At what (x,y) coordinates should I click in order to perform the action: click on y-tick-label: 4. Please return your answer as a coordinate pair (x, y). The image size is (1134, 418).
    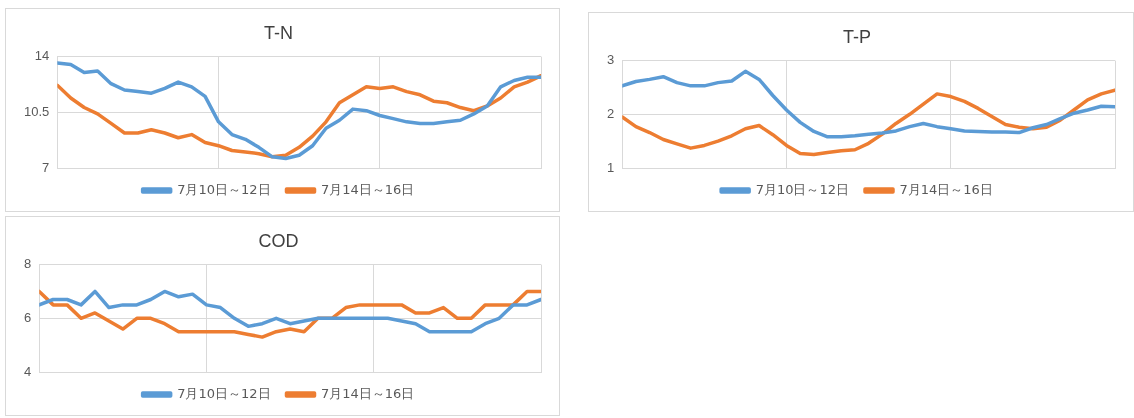
    Looking at the image, I should click on (28, 371).